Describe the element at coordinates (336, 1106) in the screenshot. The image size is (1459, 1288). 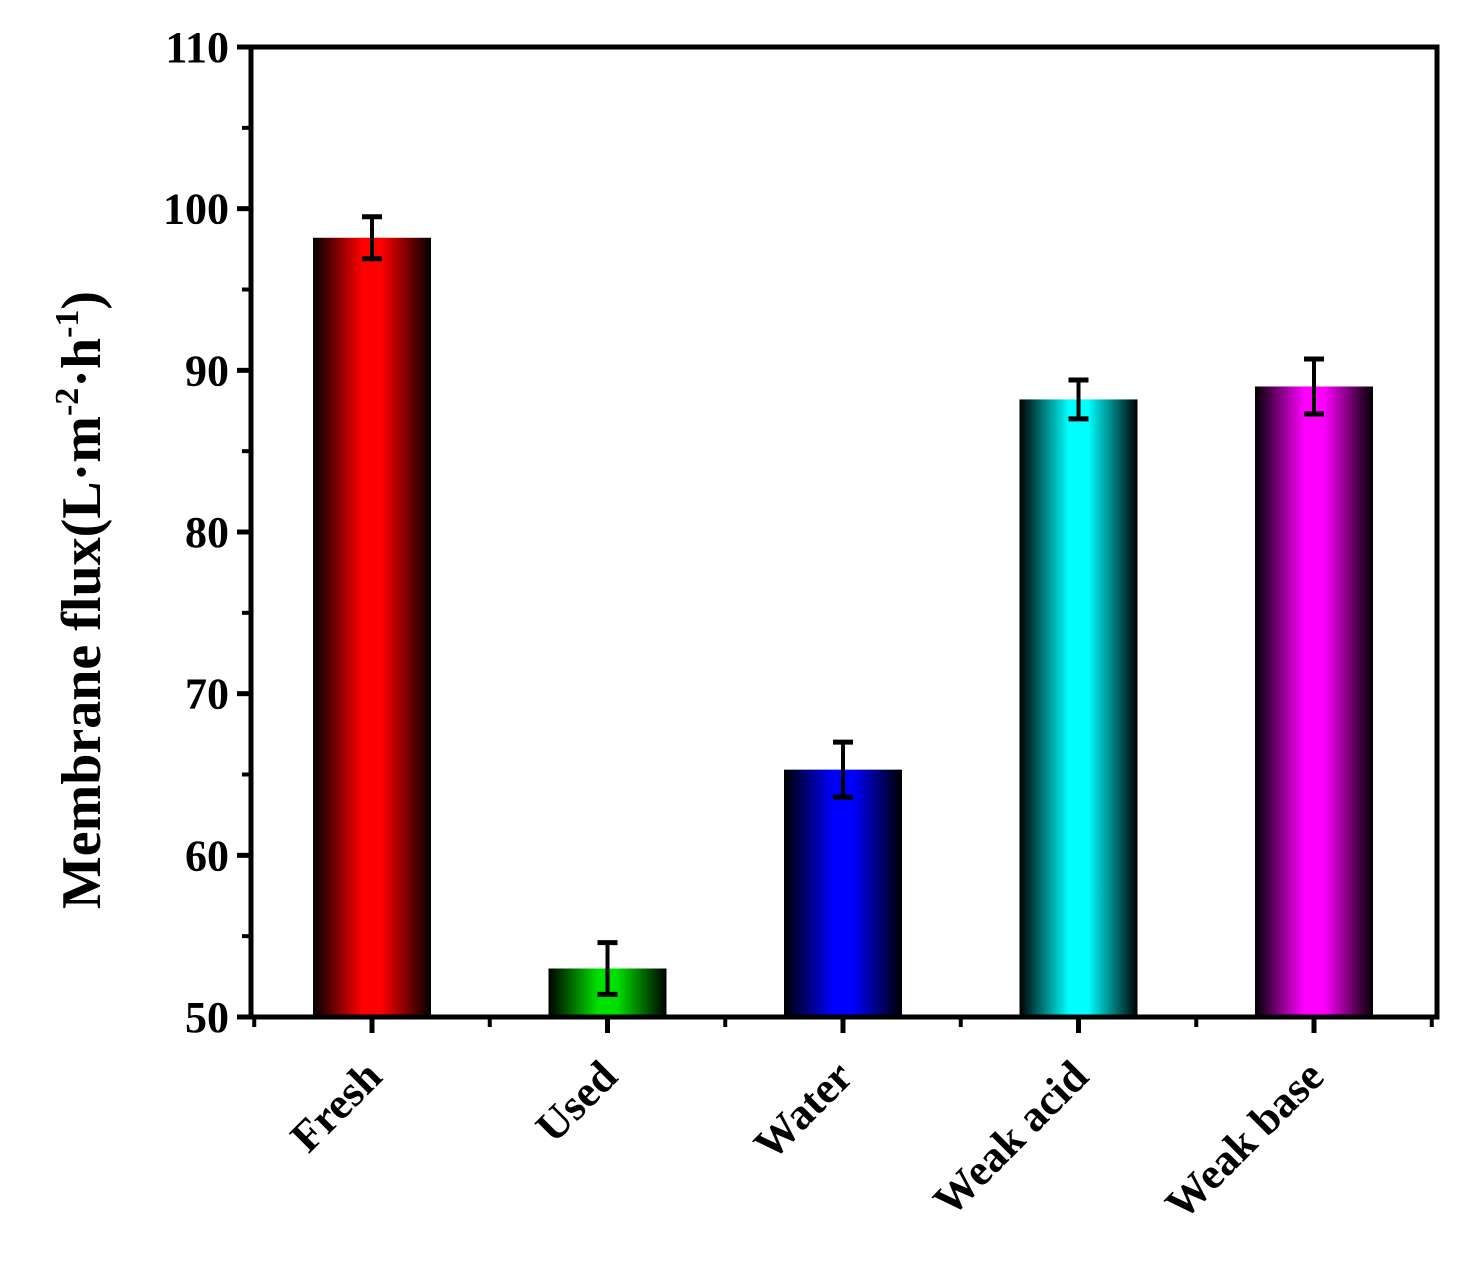
I see `x-tick-label: Fresh` at that location.